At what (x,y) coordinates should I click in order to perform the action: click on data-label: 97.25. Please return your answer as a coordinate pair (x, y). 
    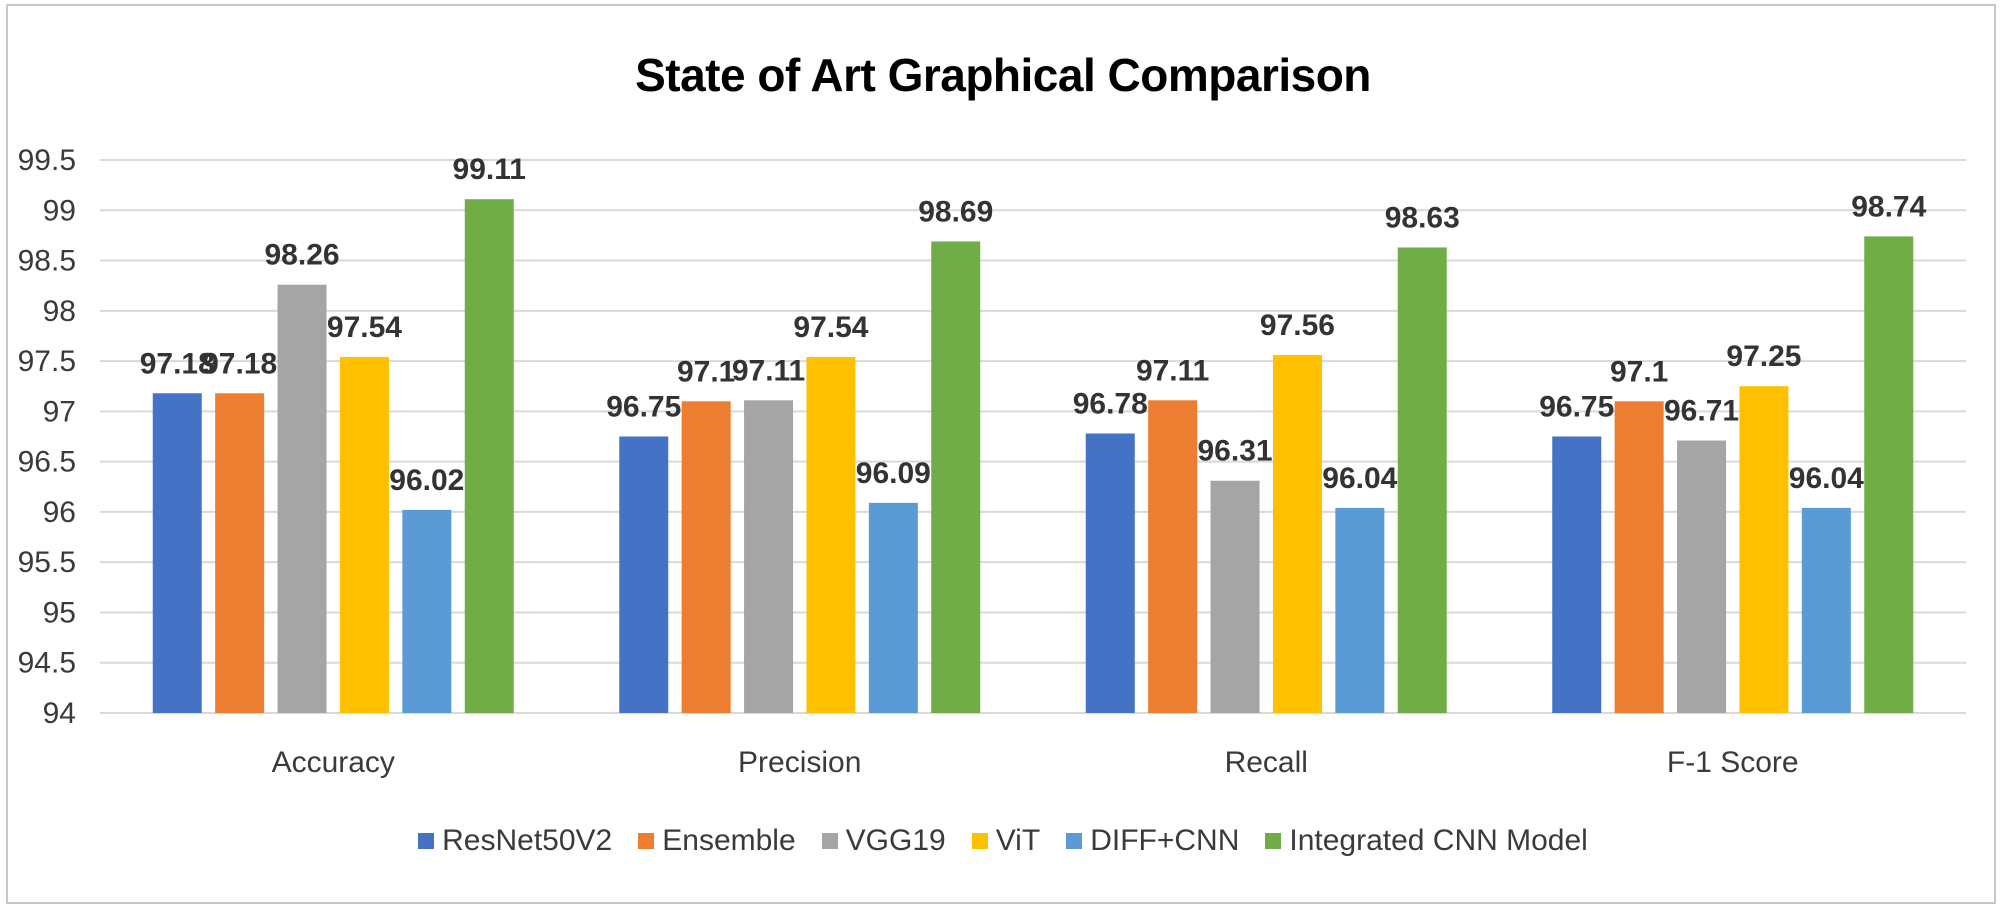
    Looking at the image, I should click on (1763, 356).